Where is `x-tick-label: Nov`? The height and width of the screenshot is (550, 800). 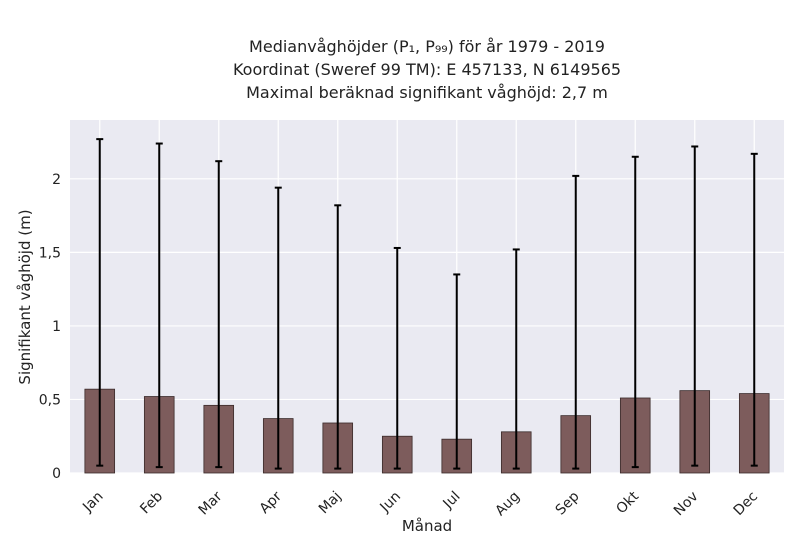 x-tick-label: Nov is located at coordinates (686, 504).